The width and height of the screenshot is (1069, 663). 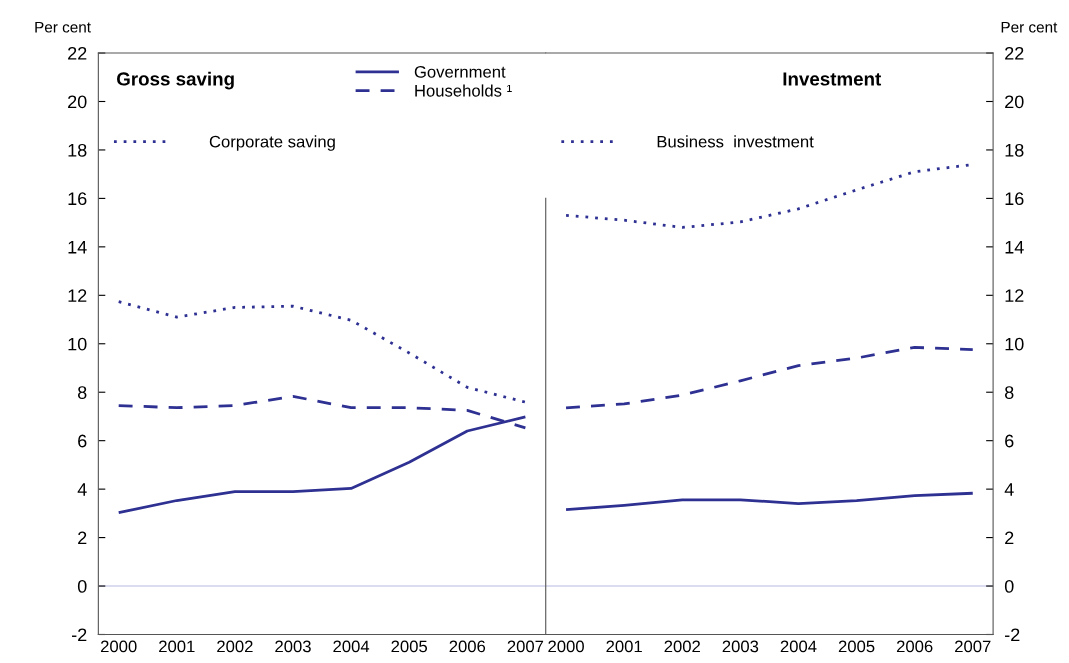 What do you see at coordinates (832, 79) in the screenshot?
I see `text: Investment` at bounding box center [832, 79].